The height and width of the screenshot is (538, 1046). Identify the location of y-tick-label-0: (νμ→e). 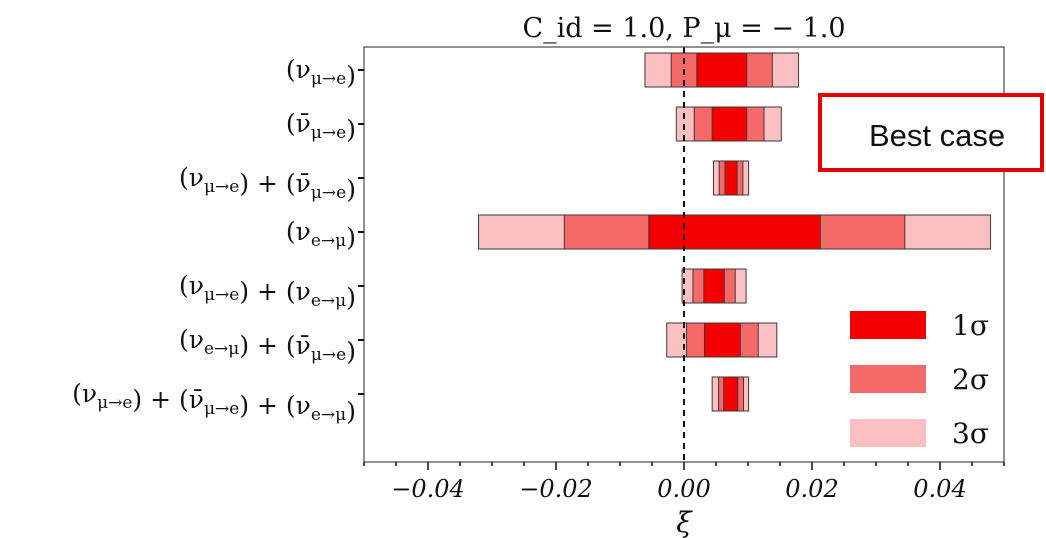
(321, 72).